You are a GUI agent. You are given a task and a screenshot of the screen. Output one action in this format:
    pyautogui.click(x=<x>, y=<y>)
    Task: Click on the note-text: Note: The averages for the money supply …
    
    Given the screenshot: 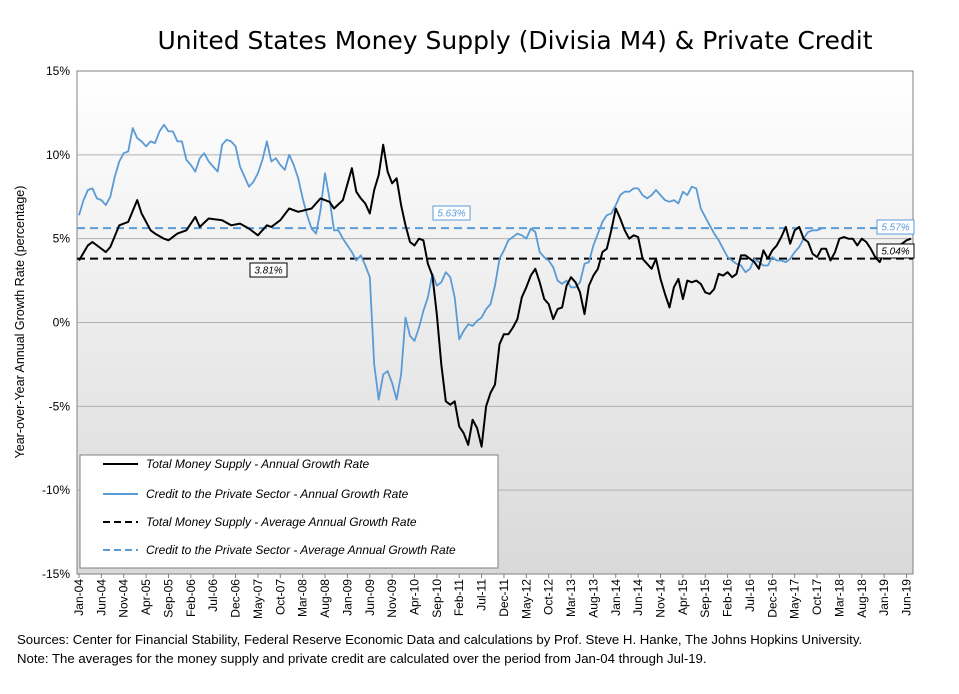 What is the action you would take?
    pyautogui.click(x=362, y=658)
    